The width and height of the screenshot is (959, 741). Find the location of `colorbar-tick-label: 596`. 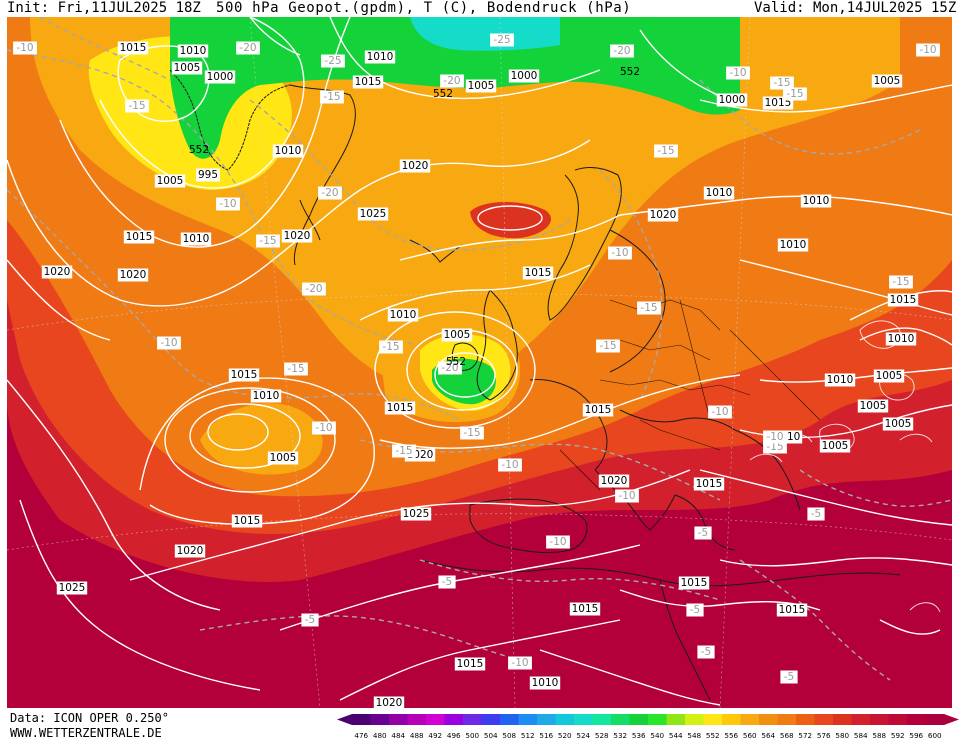

colorbar-tick-label: 596 is located at coordinates (916, 735).